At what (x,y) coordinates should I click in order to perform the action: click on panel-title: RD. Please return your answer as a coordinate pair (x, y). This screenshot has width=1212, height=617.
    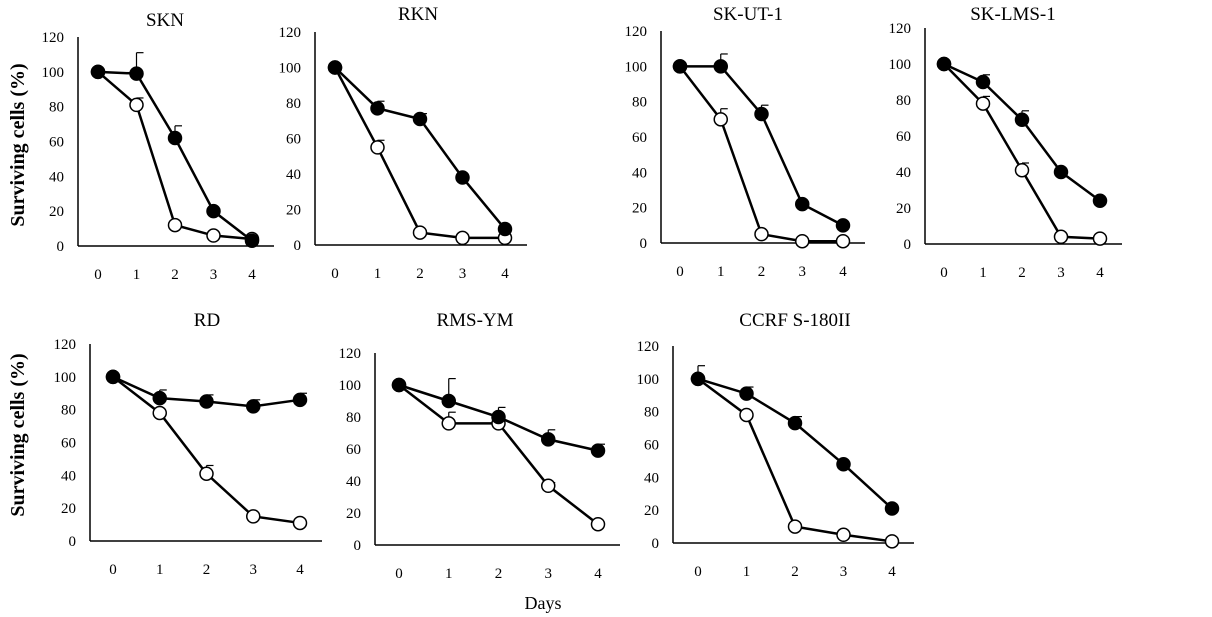
    Looking at the image, I should click on (207, 320).